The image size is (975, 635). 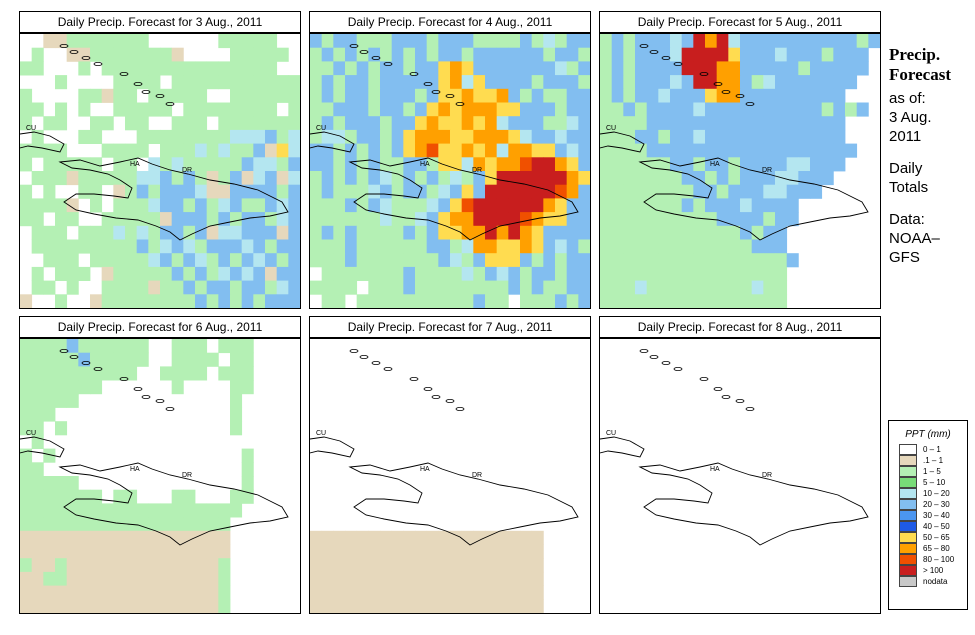 I want to click on legend-item: 40 – 50, so click(x=933, y=526).